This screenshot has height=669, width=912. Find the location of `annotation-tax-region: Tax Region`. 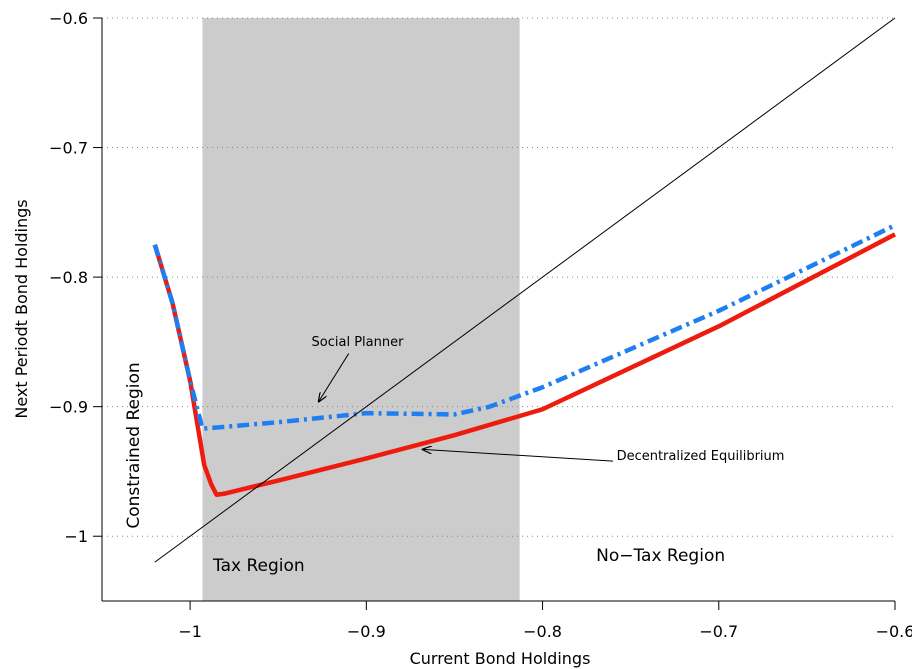

annotation-tax-region: Tax Region is located at coordinates (258, 566).